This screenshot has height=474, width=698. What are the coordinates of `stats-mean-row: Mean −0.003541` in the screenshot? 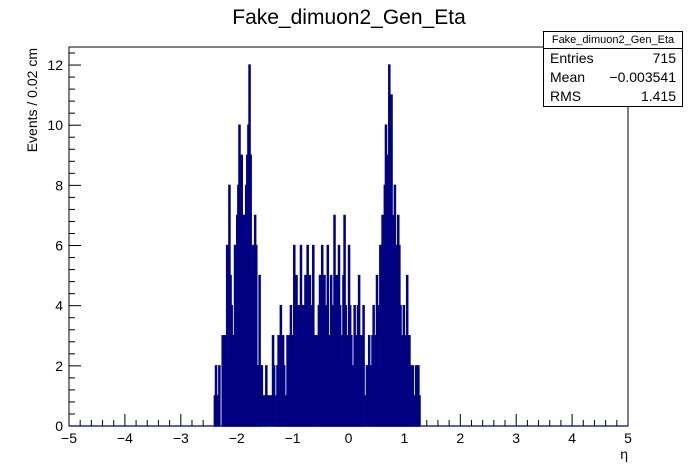 It's located at (613, 77).